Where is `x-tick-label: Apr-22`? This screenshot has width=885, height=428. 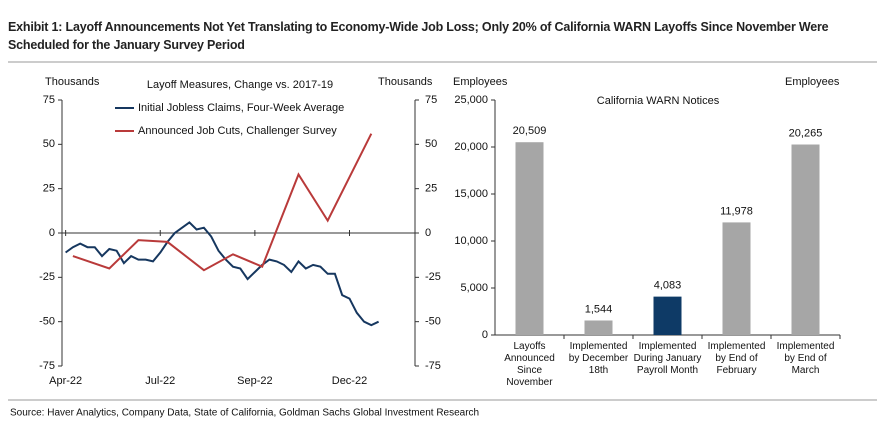
x-tick-label: Apr-22 is located at coordinates (65, 381).